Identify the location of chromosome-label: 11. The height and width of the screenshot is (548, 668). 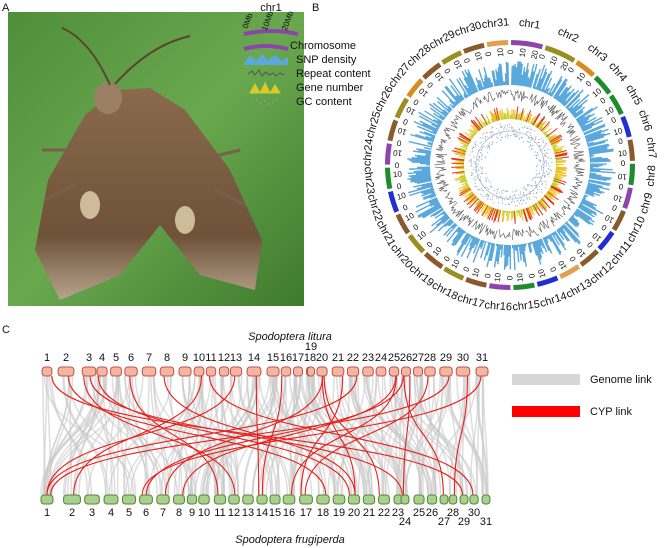
(219, 513).